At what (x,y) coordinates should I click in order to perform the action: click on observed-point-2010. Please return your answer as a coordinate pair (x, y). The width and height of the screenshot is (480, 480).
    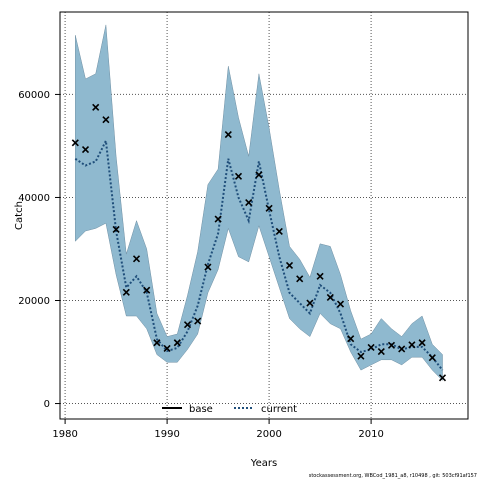
    Looking at the image, I should click on (371, 347).